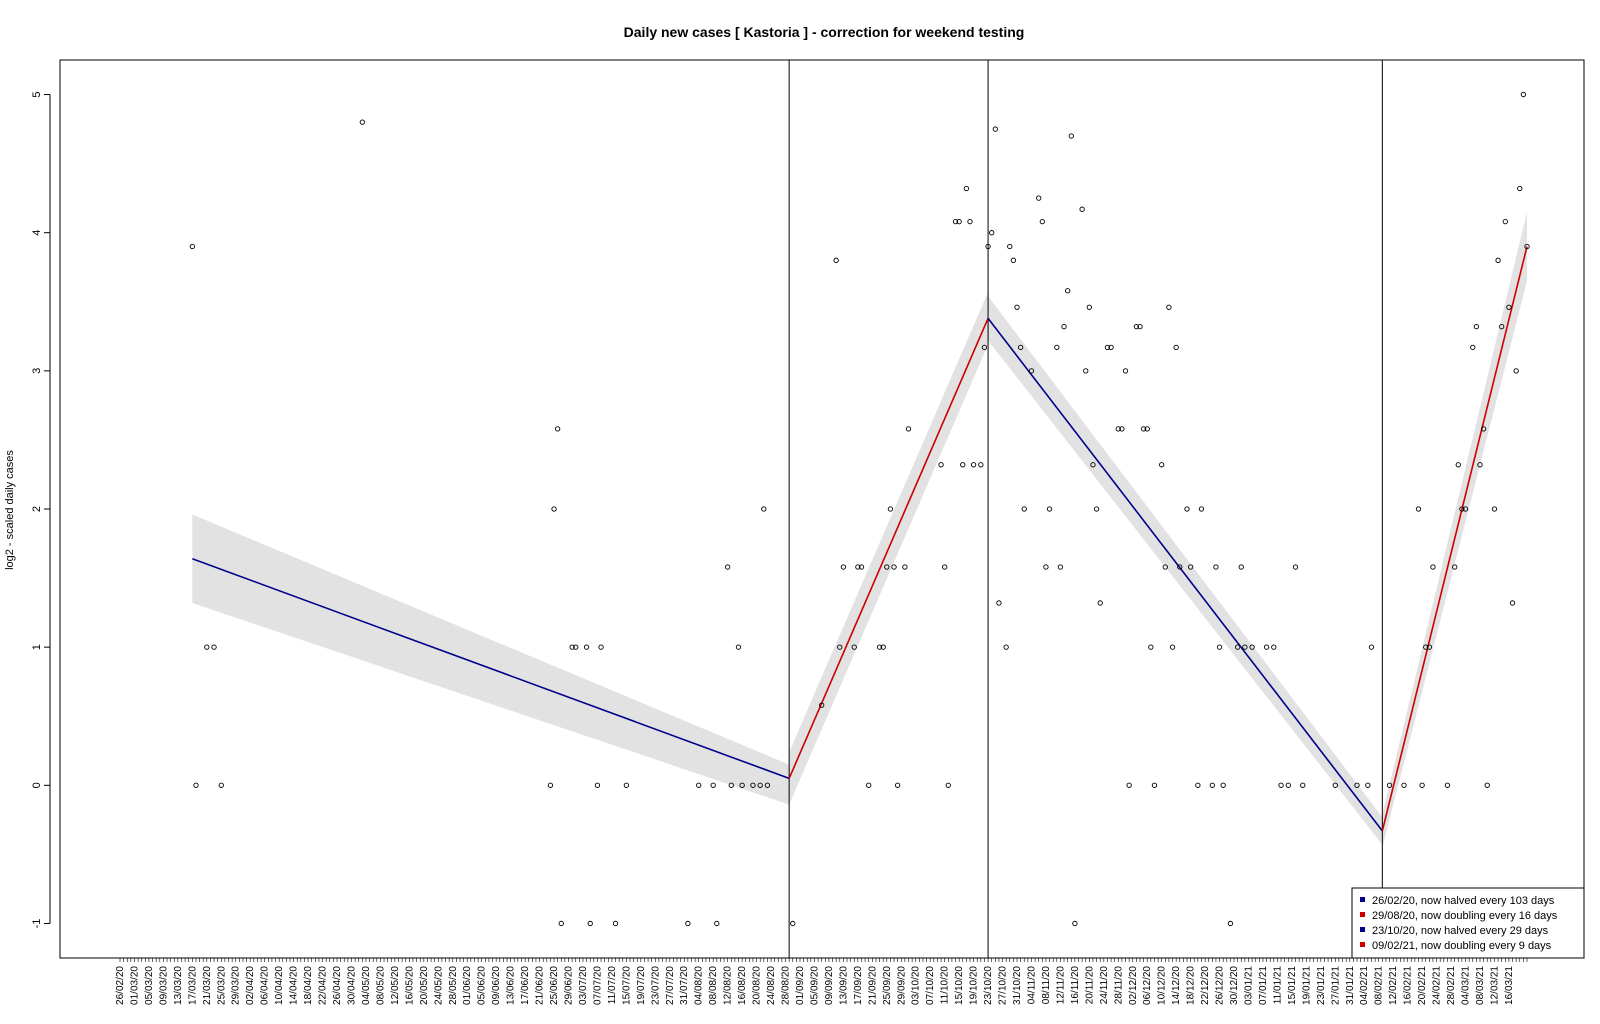  What do you see at coordinates (37, 509) in the screenshot?
I see `y-tick-label: 2` at bounding box center [37, 509].